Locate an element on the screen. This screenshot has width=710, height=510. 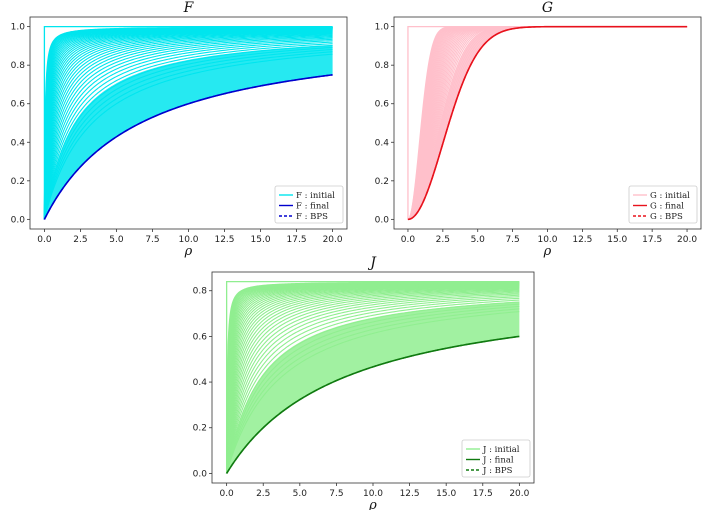
legend-label: J : initial is located at coordinates (501, 450).